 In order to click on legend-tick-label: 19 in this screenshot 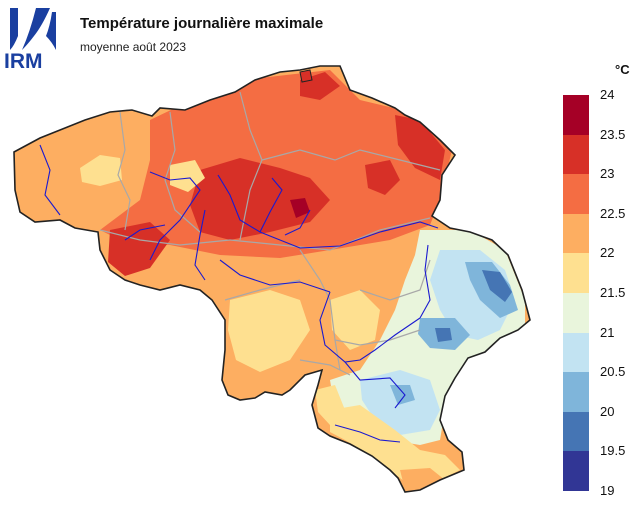, I will do `click(607, 490)`.